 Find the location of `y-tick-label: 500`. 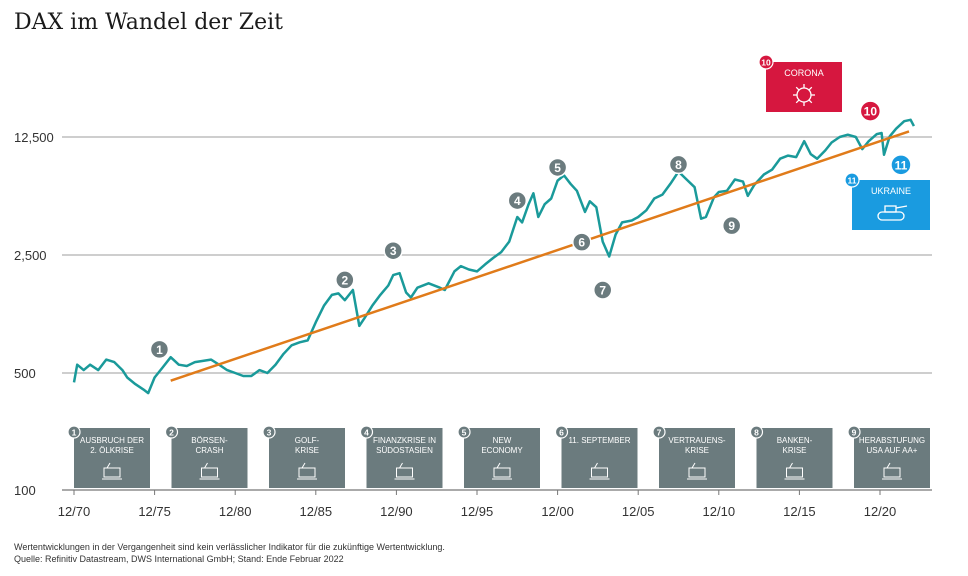

y-tick-label: 500 is located at coordinates (25, 373).